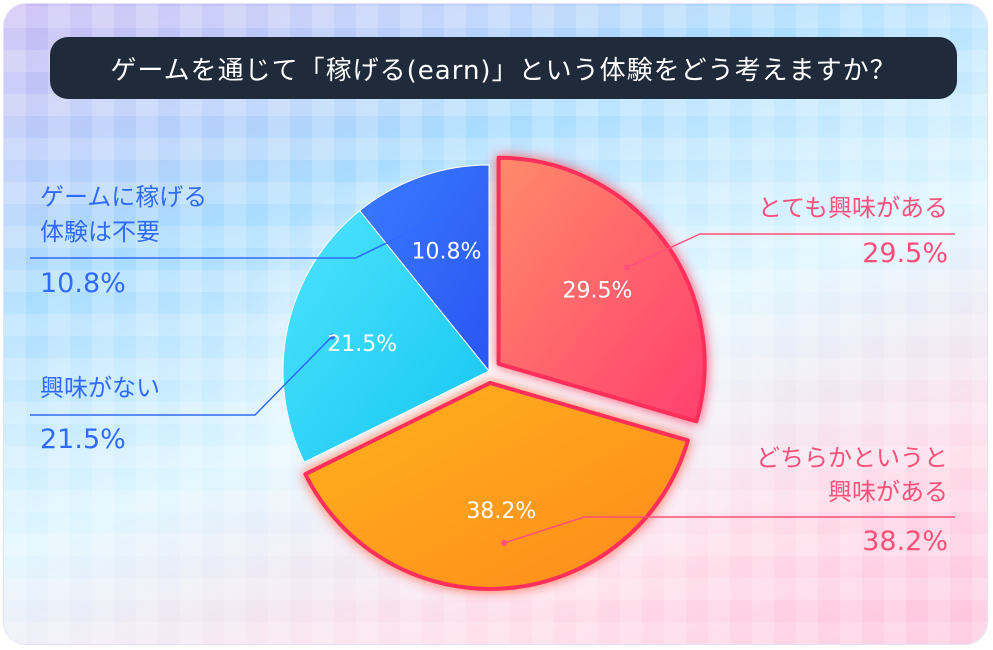 Image resolution: width=993 pixels, height=650 pixels. I want to click on inner-labels: 29.5% 38.2% 21.5% 10.8%, so click(479, 382).